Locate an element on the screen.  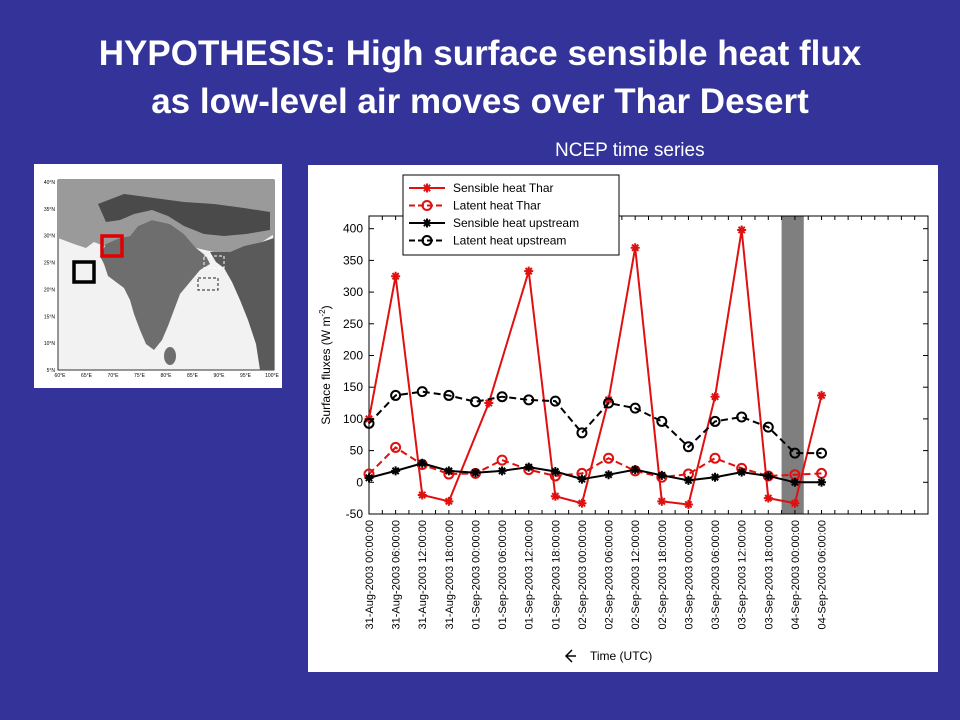
map-lat-label: 5°N is located at coordinates (51, 371).